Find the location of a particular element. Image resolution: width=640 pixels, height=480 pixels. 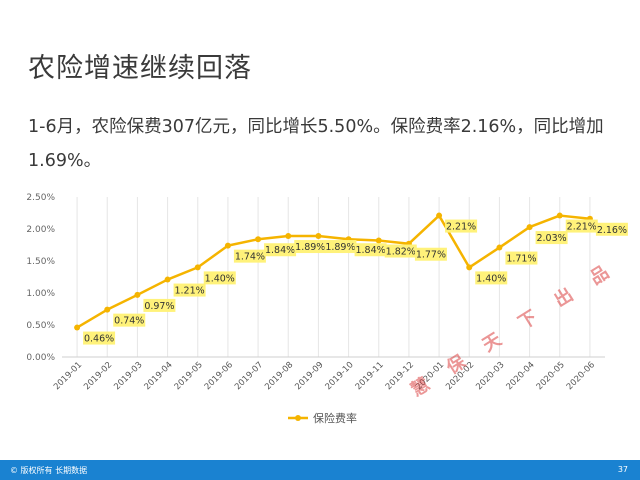

x-tick-label: 2019-07 is located at coordinates (249, 376).